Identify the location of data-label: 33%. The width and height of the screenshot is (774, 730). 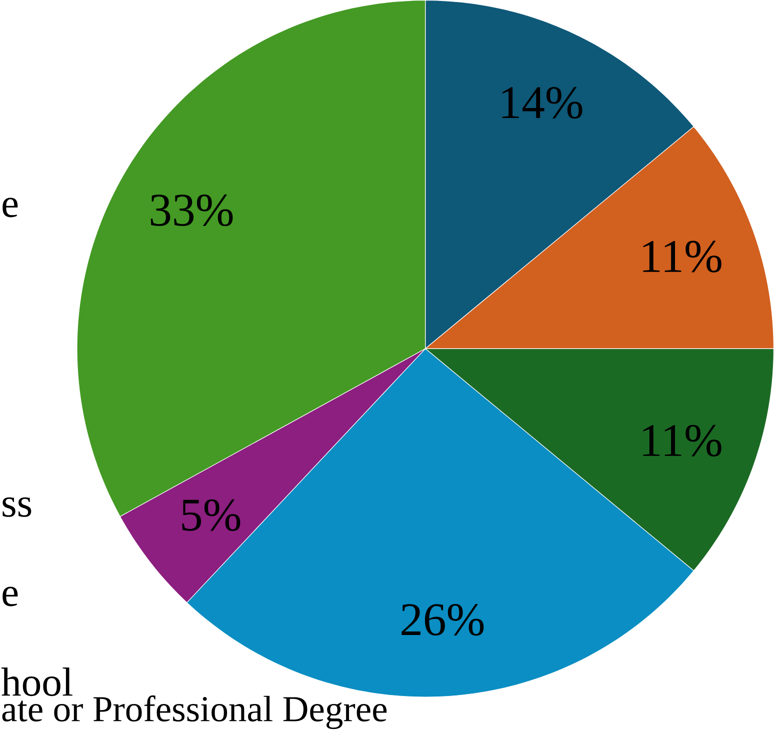
(191, 210).